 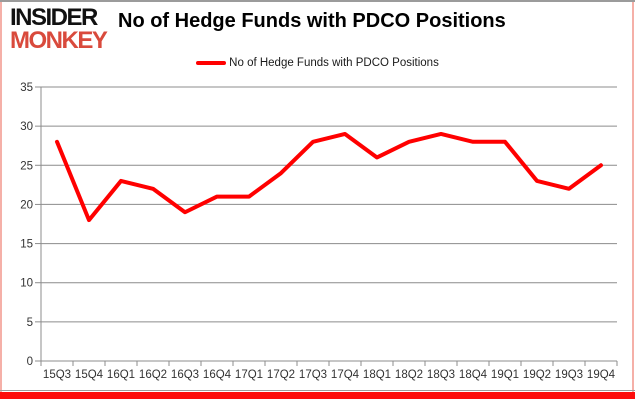 I want to click on y-axis-tick-label: 25, so click(x=26, y=166).